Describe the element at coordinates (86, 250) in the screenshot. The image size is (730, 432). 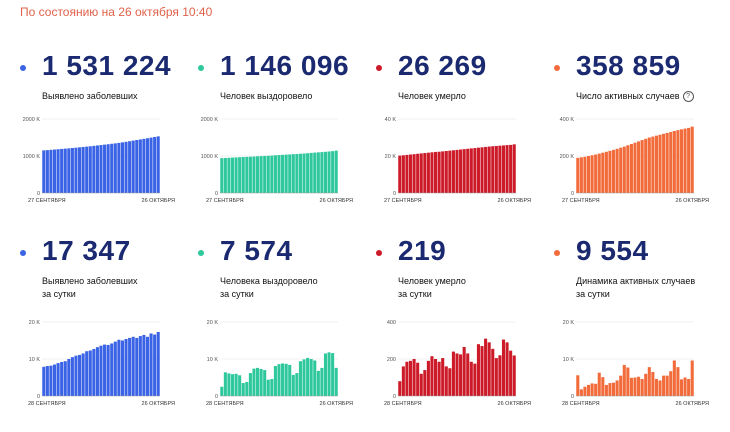
I see `stat-value: 17 347` at that location.